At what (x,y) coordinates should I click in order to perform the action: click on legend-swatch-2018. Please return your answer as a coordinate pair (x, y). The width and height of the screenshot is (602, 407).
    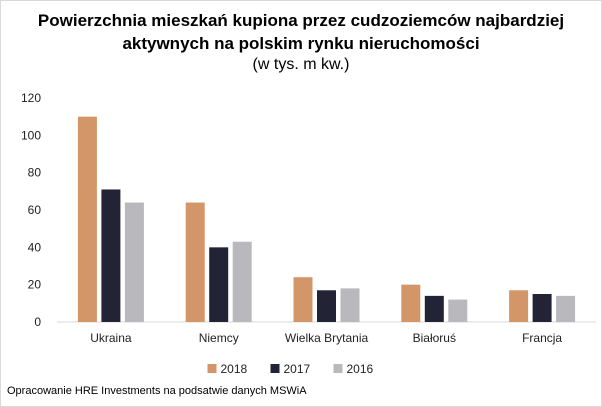
    Looking at the image, I should click on (212, 368).